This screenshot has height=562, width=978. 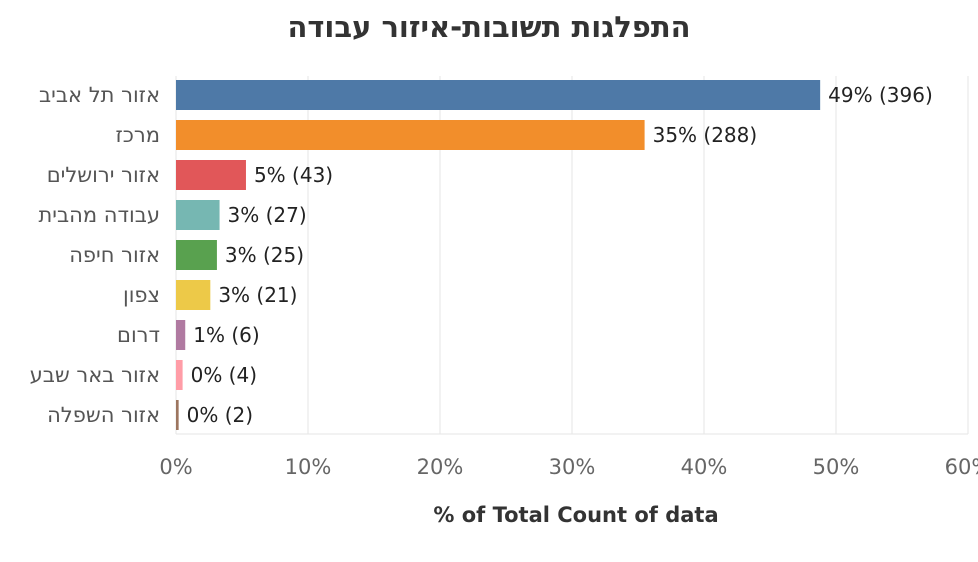 I want to click on category-label: אזור באר שבע, so click(x=95, y=375).